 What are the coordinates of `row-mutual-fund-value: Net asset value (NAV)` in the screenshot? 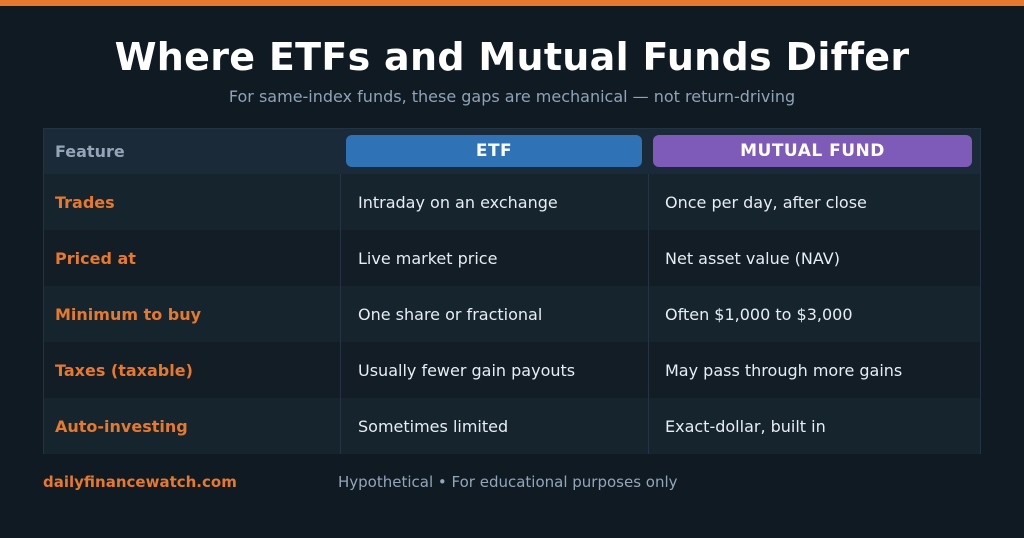 It's located at (814, 258).